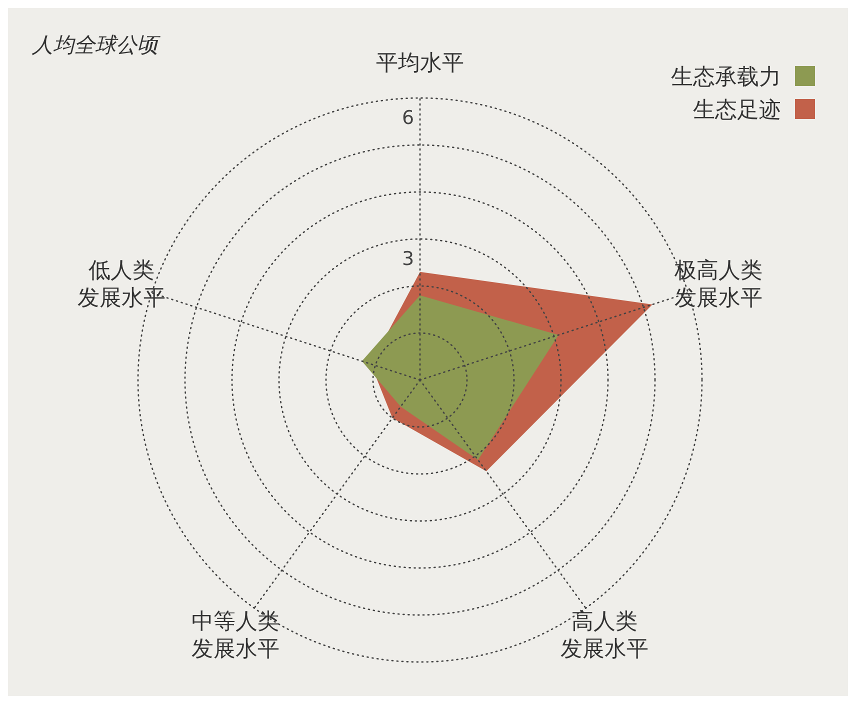 The height and width of the screenshot is (704, 856). I want to click on spoke-label: 高人类发展水平, so click(604, 636).